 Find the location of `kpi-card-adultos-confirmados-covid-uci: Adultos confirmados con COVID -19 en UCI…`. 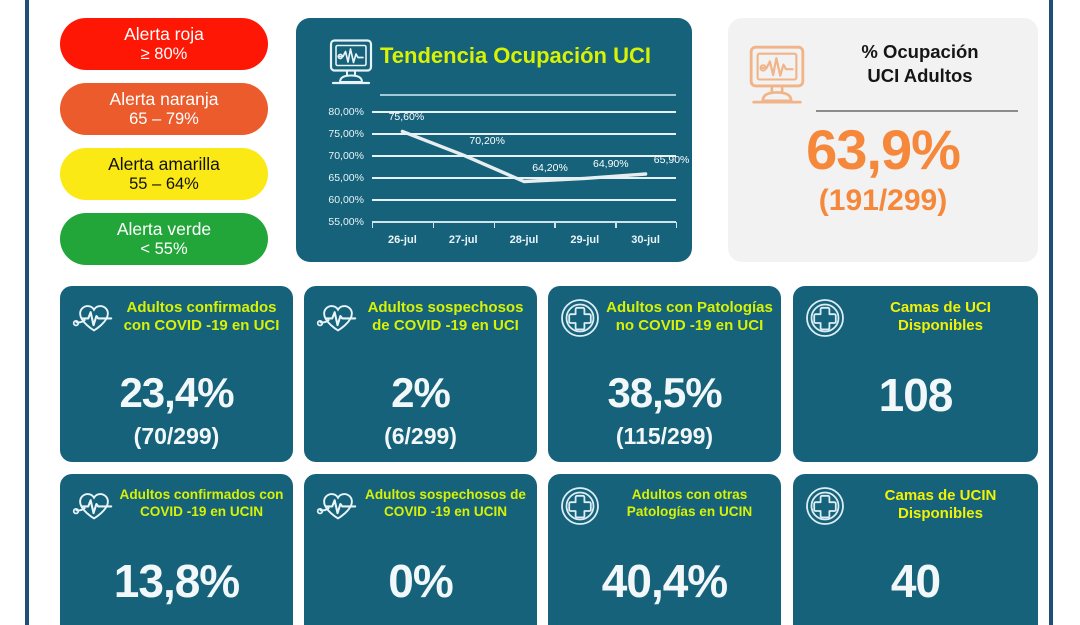

kpi-card-adultos-confirmados-covid-uci: Adultos confirmados con COVID -19 en UCI… is located at coordinates (176, 374).